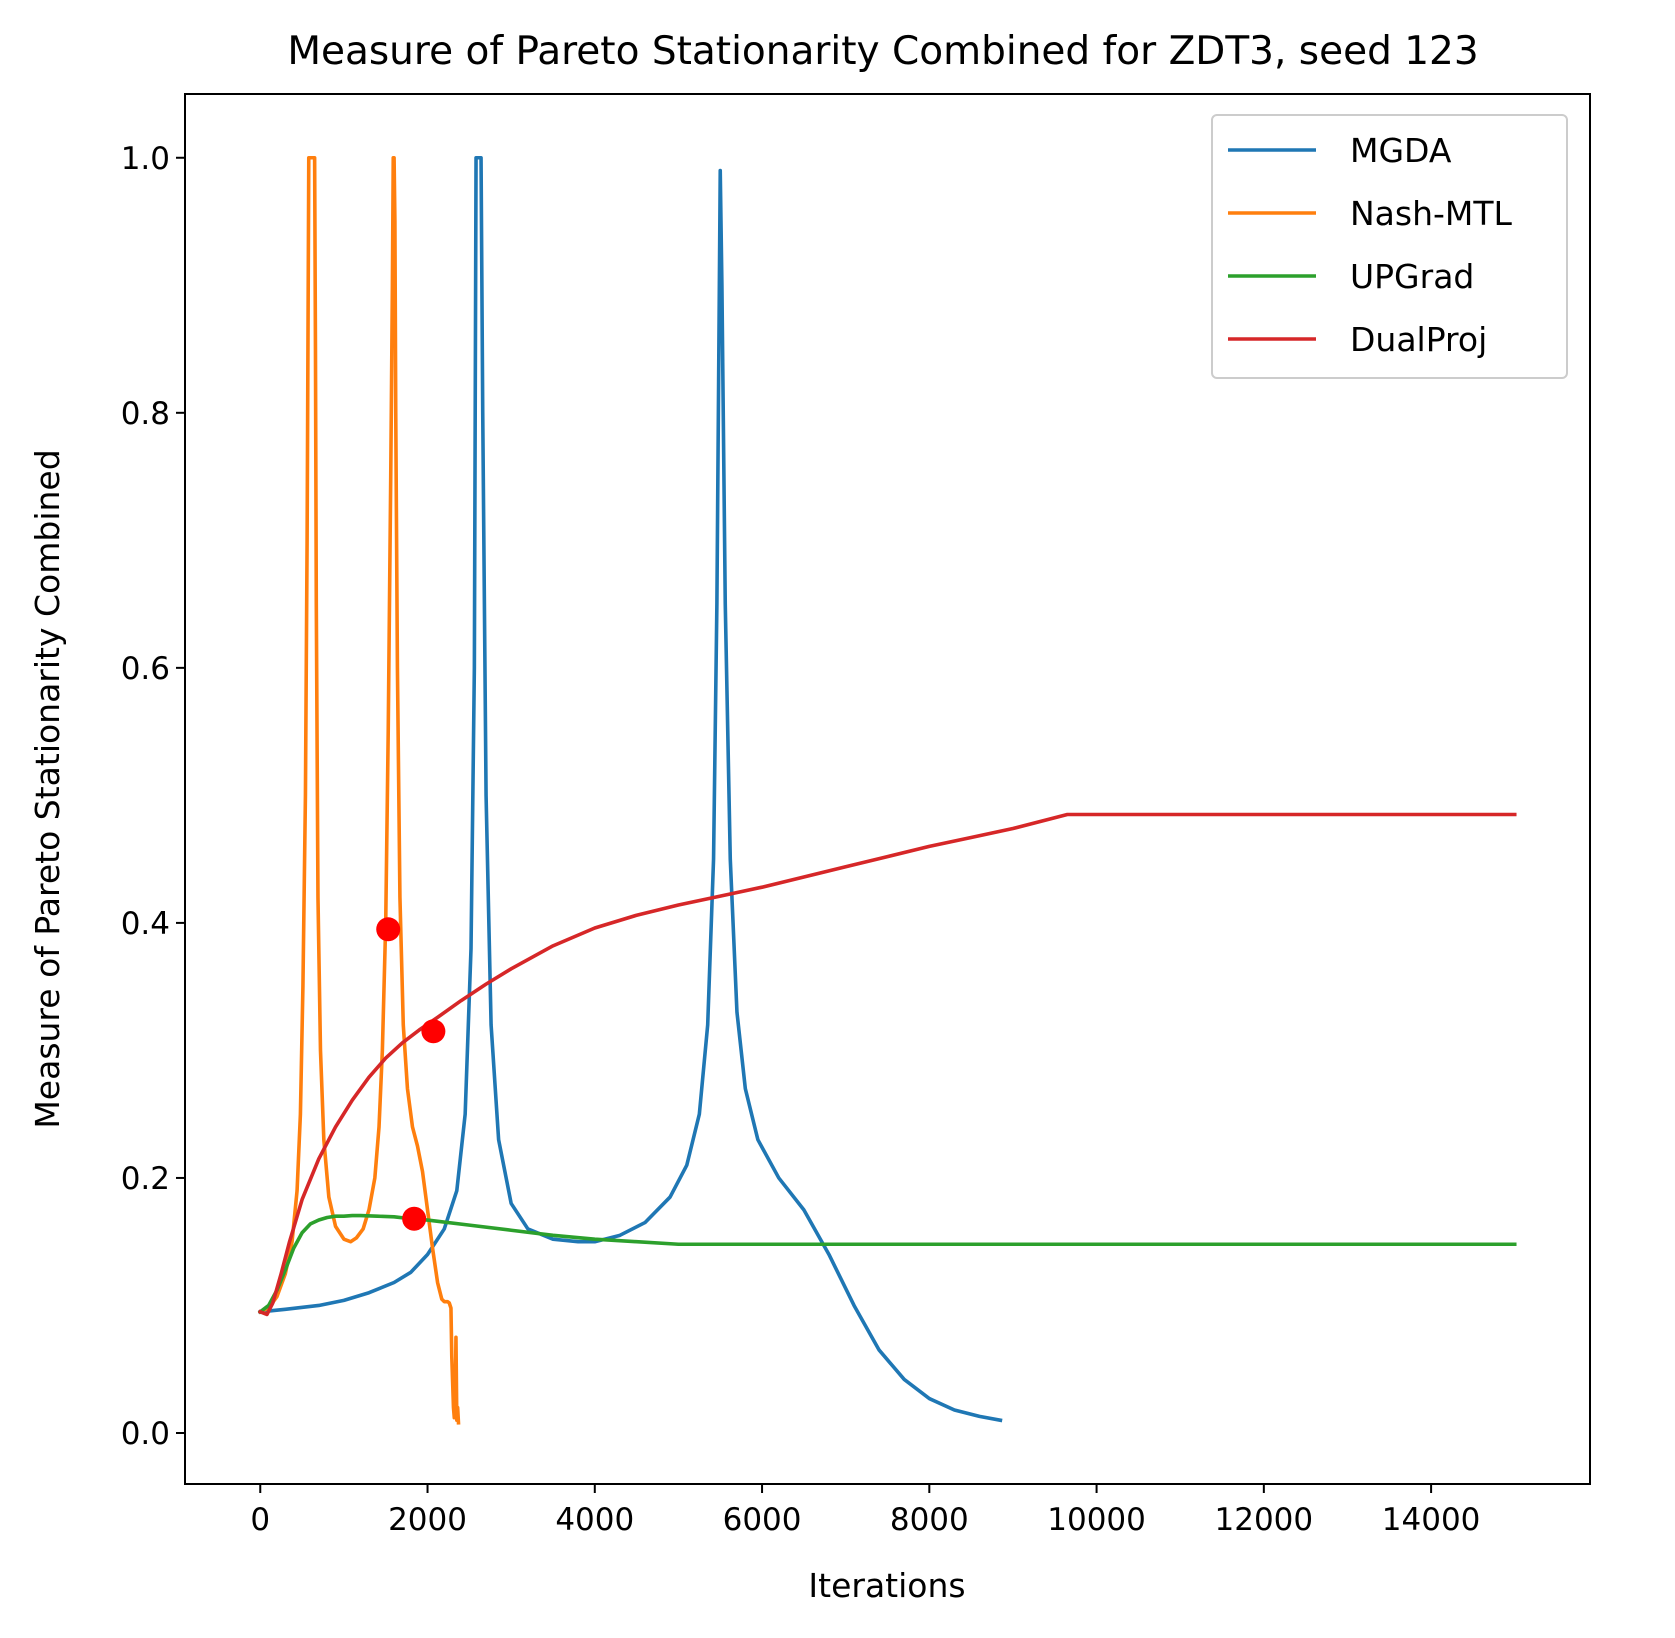 The height and width of the screenshot is (1638, 1675). Describe the element at coordinates (414, 1218) in the screenshot. I see `marker-point-upgrad` at that location.